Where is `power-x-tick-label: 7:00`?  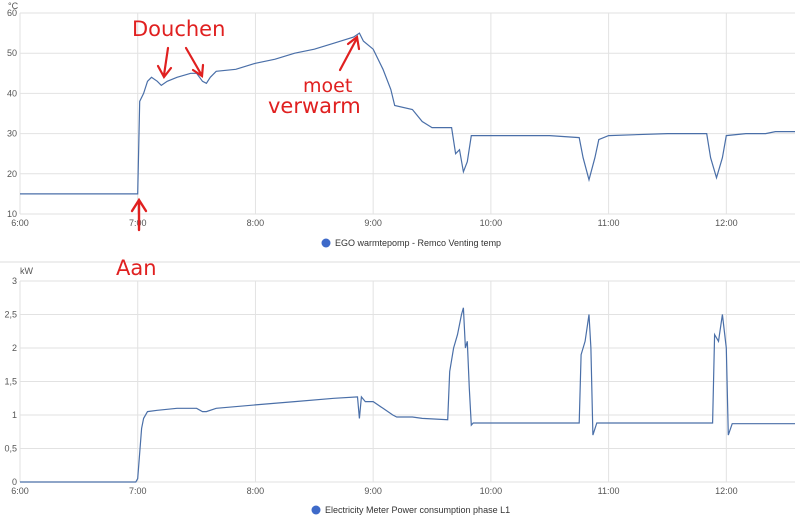 power-x-tick-label: 7:00 is located at coordinates (138, 491).